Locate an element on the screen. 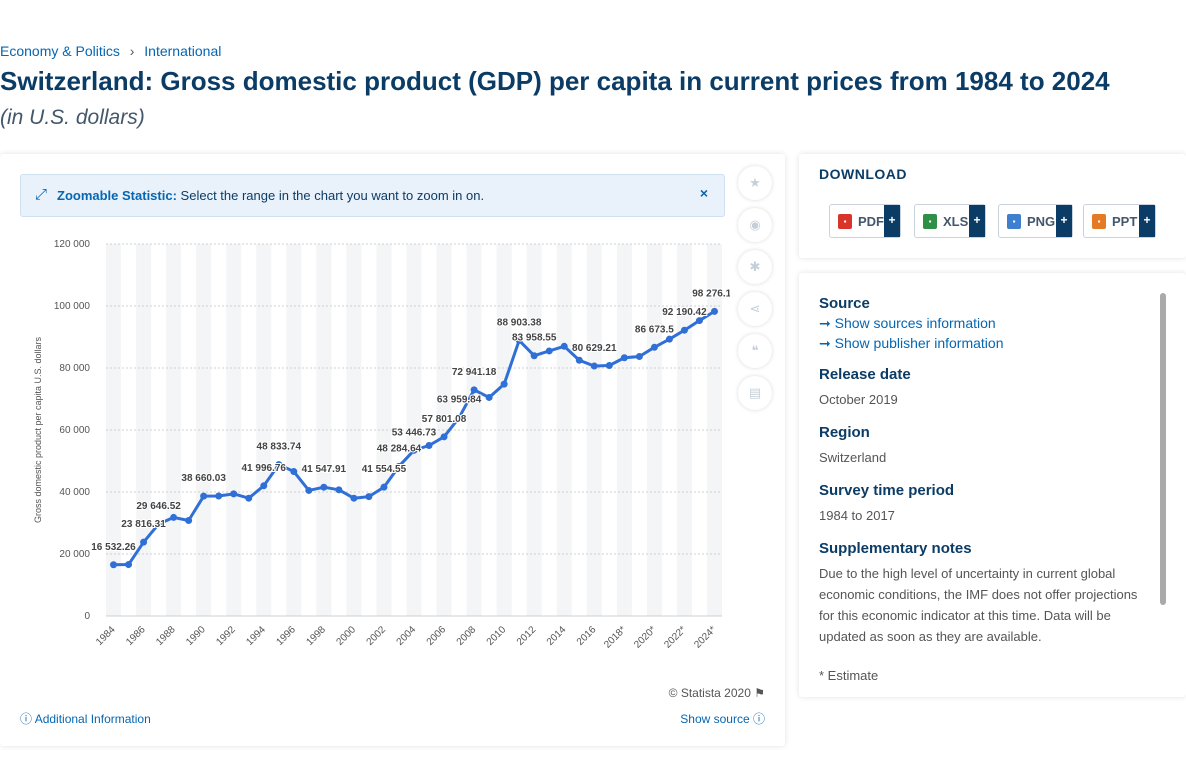 The image size is (1186, 760). x-tick-label: 2018* is located at coordinates (615, 637).